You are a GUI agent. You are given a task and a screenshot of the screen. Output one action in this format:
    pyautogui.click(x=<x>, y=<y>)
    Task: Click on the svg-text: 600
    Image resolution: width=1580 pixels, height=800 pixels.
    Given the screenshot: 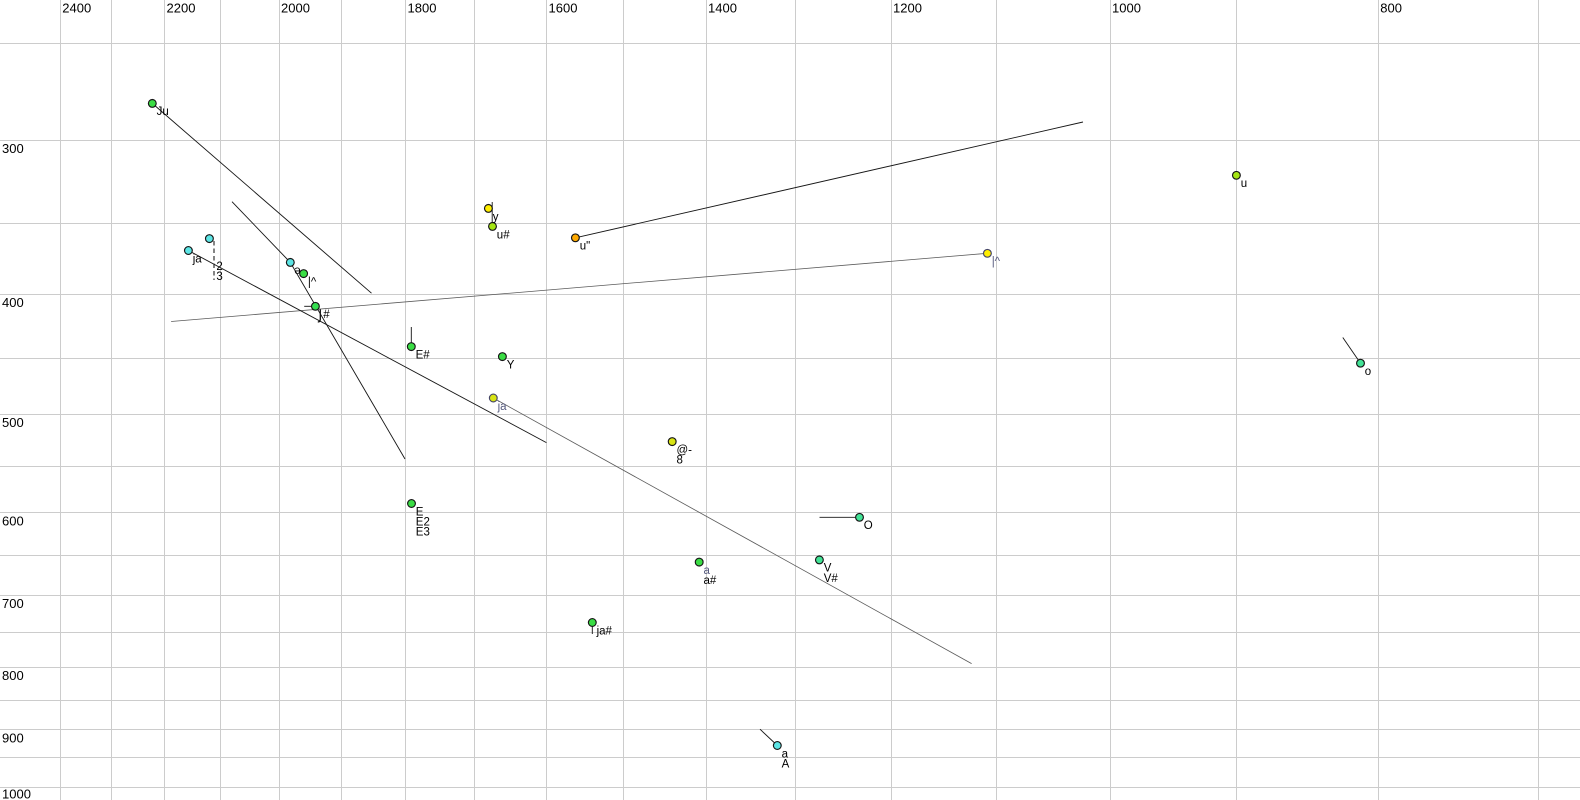 What is the action you would take?
    pyautogui.click(x=13, y=521)
    